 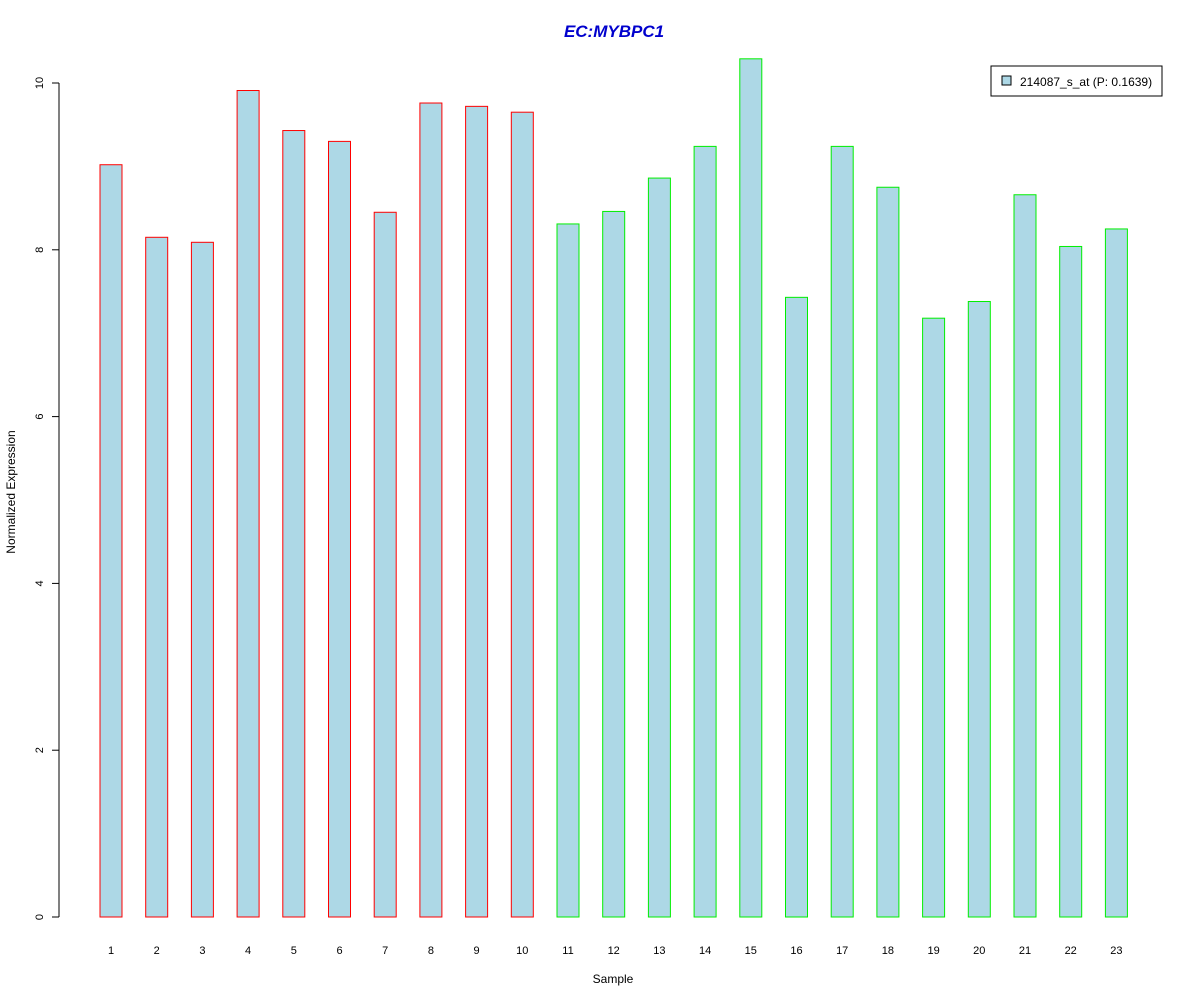 I want to click on x-tick-label: 14, so click(x=705, y=951).